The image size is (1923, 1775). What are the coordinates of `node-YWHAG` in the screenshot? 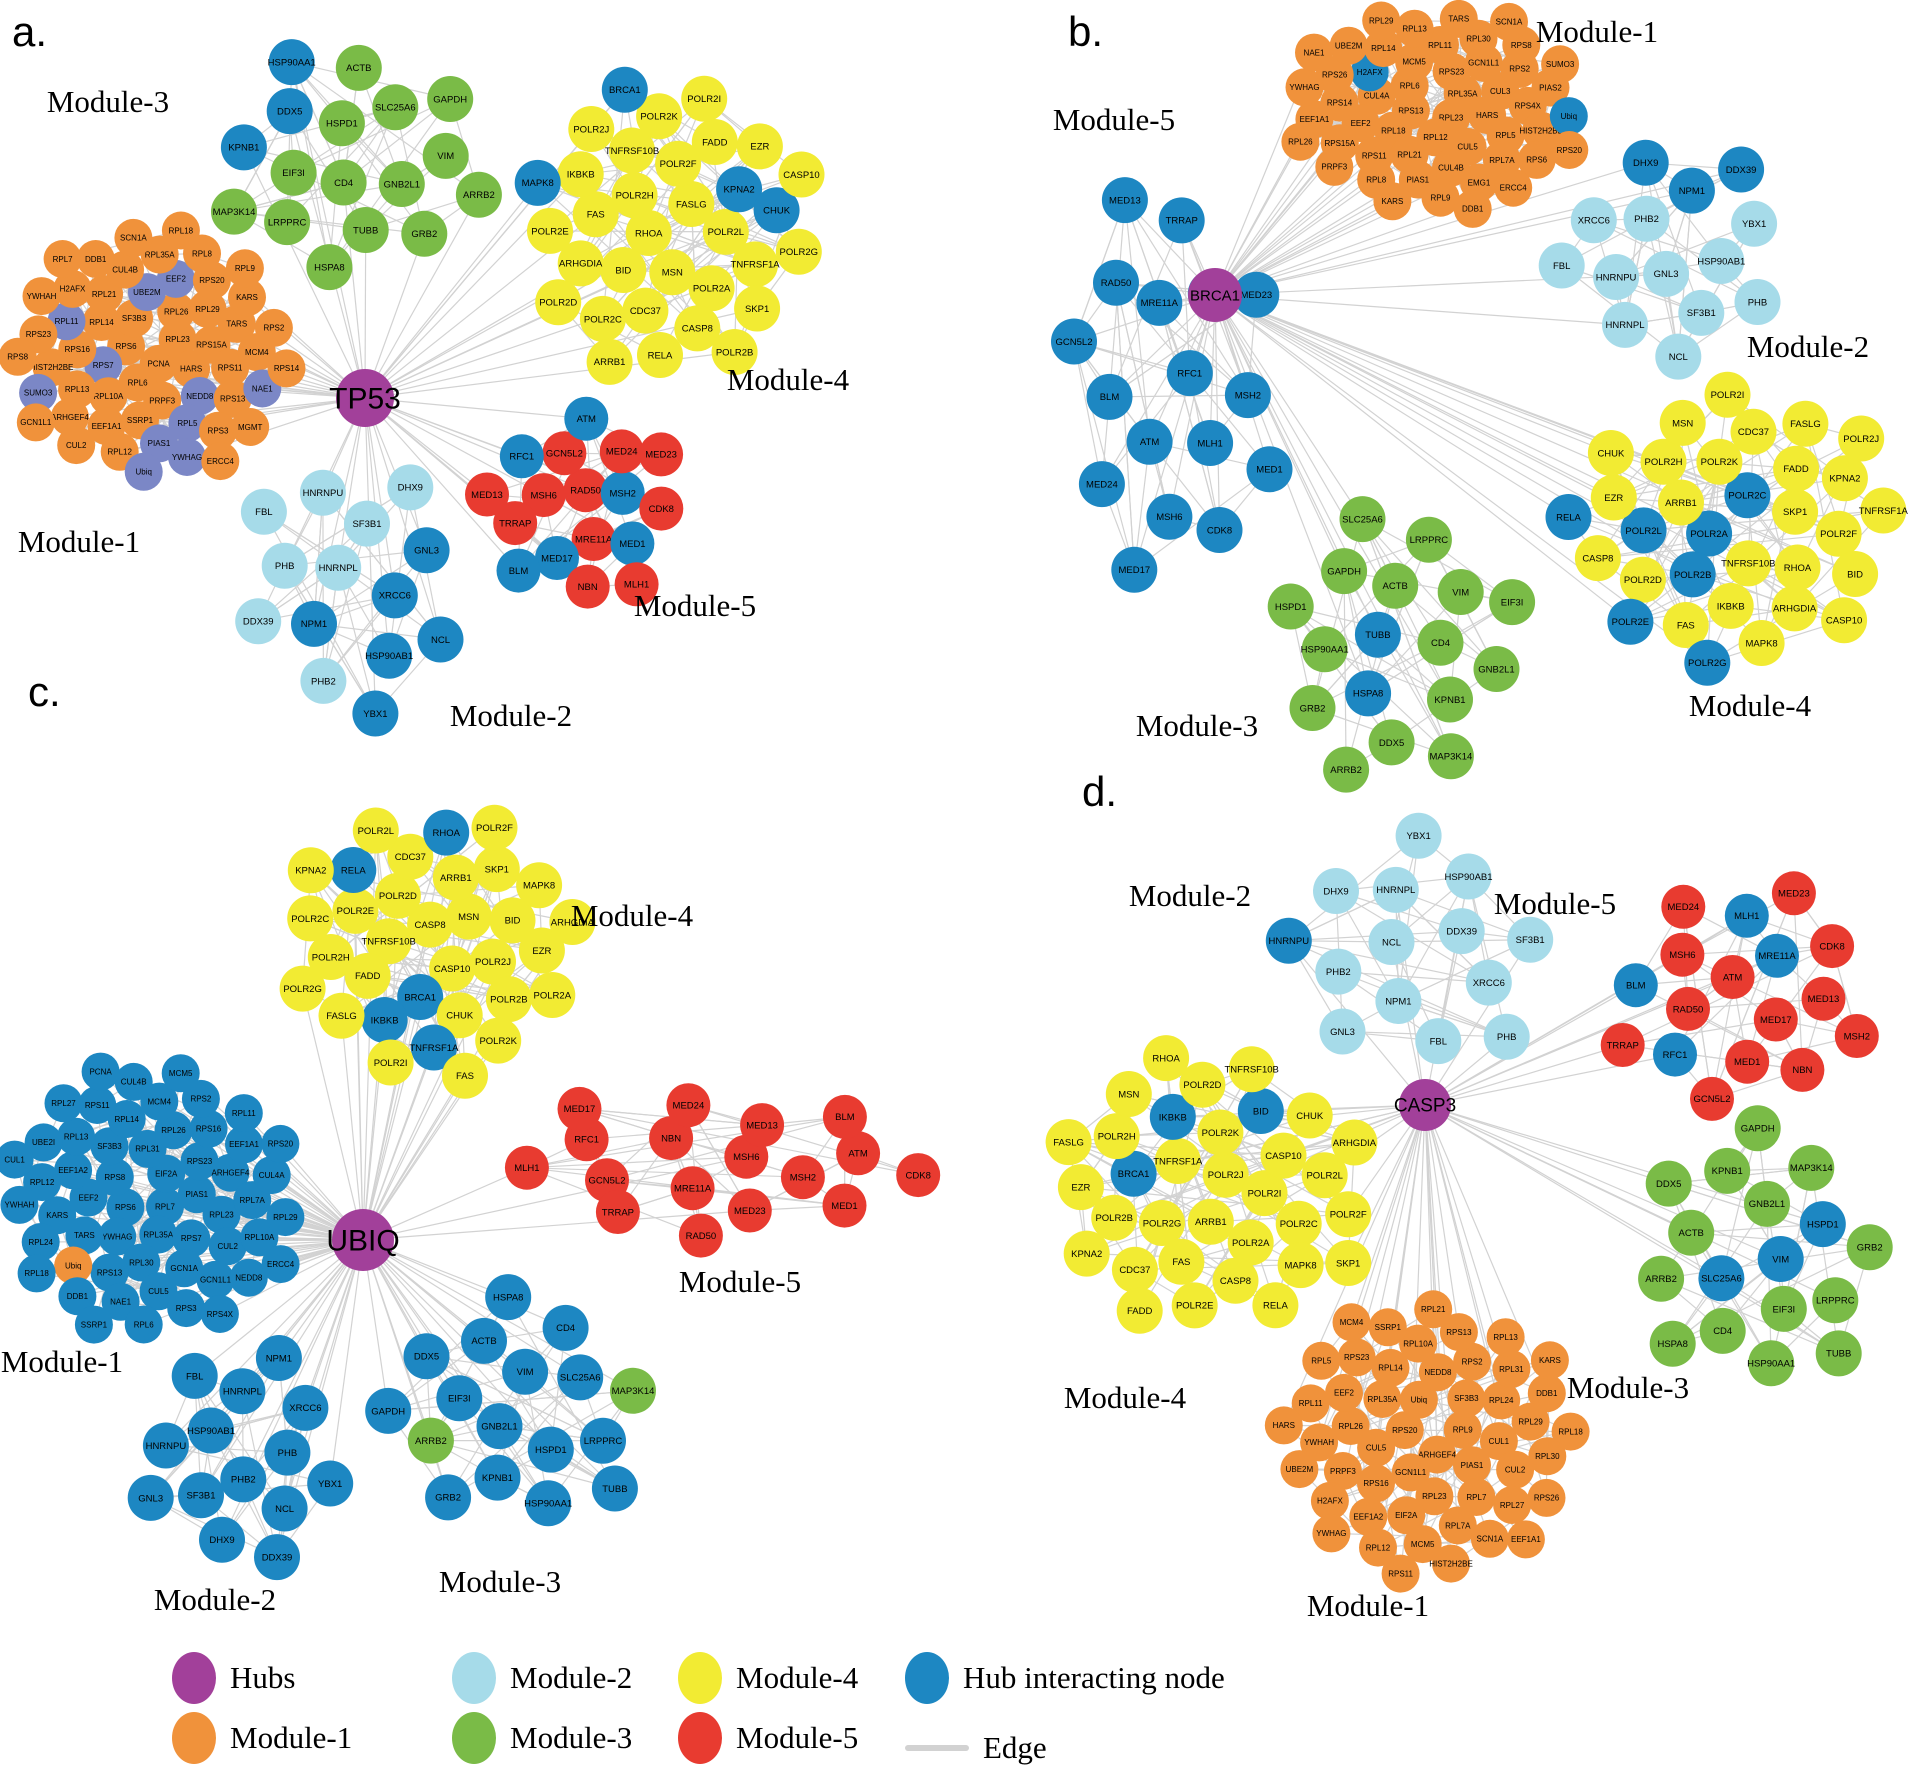 It's located at (1304, 87).